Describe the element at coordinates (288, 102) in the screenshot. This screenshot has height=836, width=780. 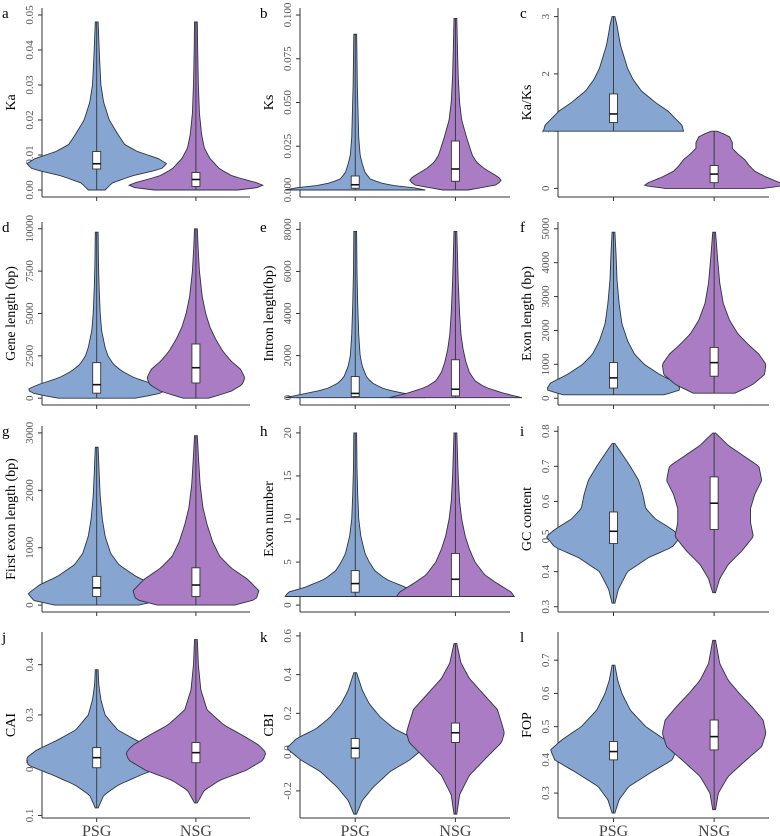
I see `y-tick-label: 0.050` at that location.